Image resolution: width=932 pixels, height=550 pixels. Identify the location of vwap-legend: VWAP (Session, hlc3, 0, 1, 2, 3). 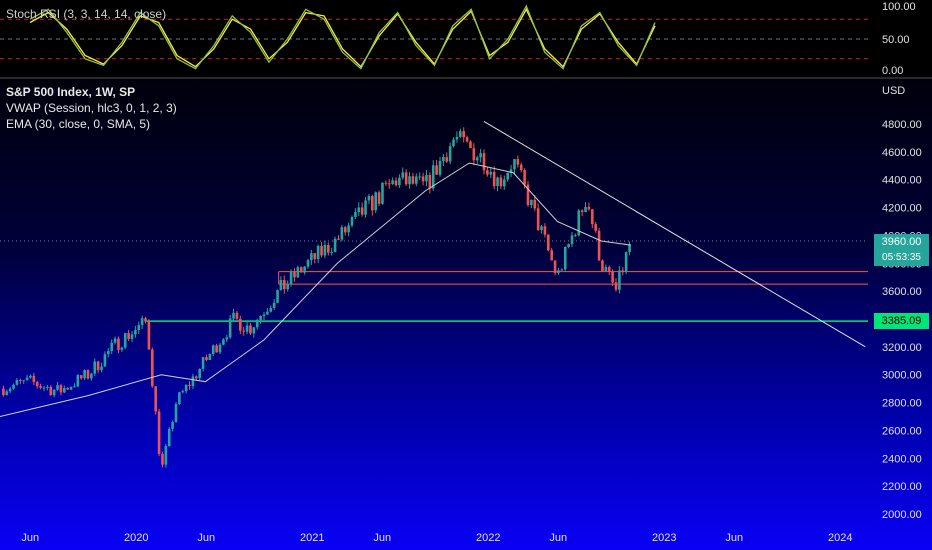
(91, 108).